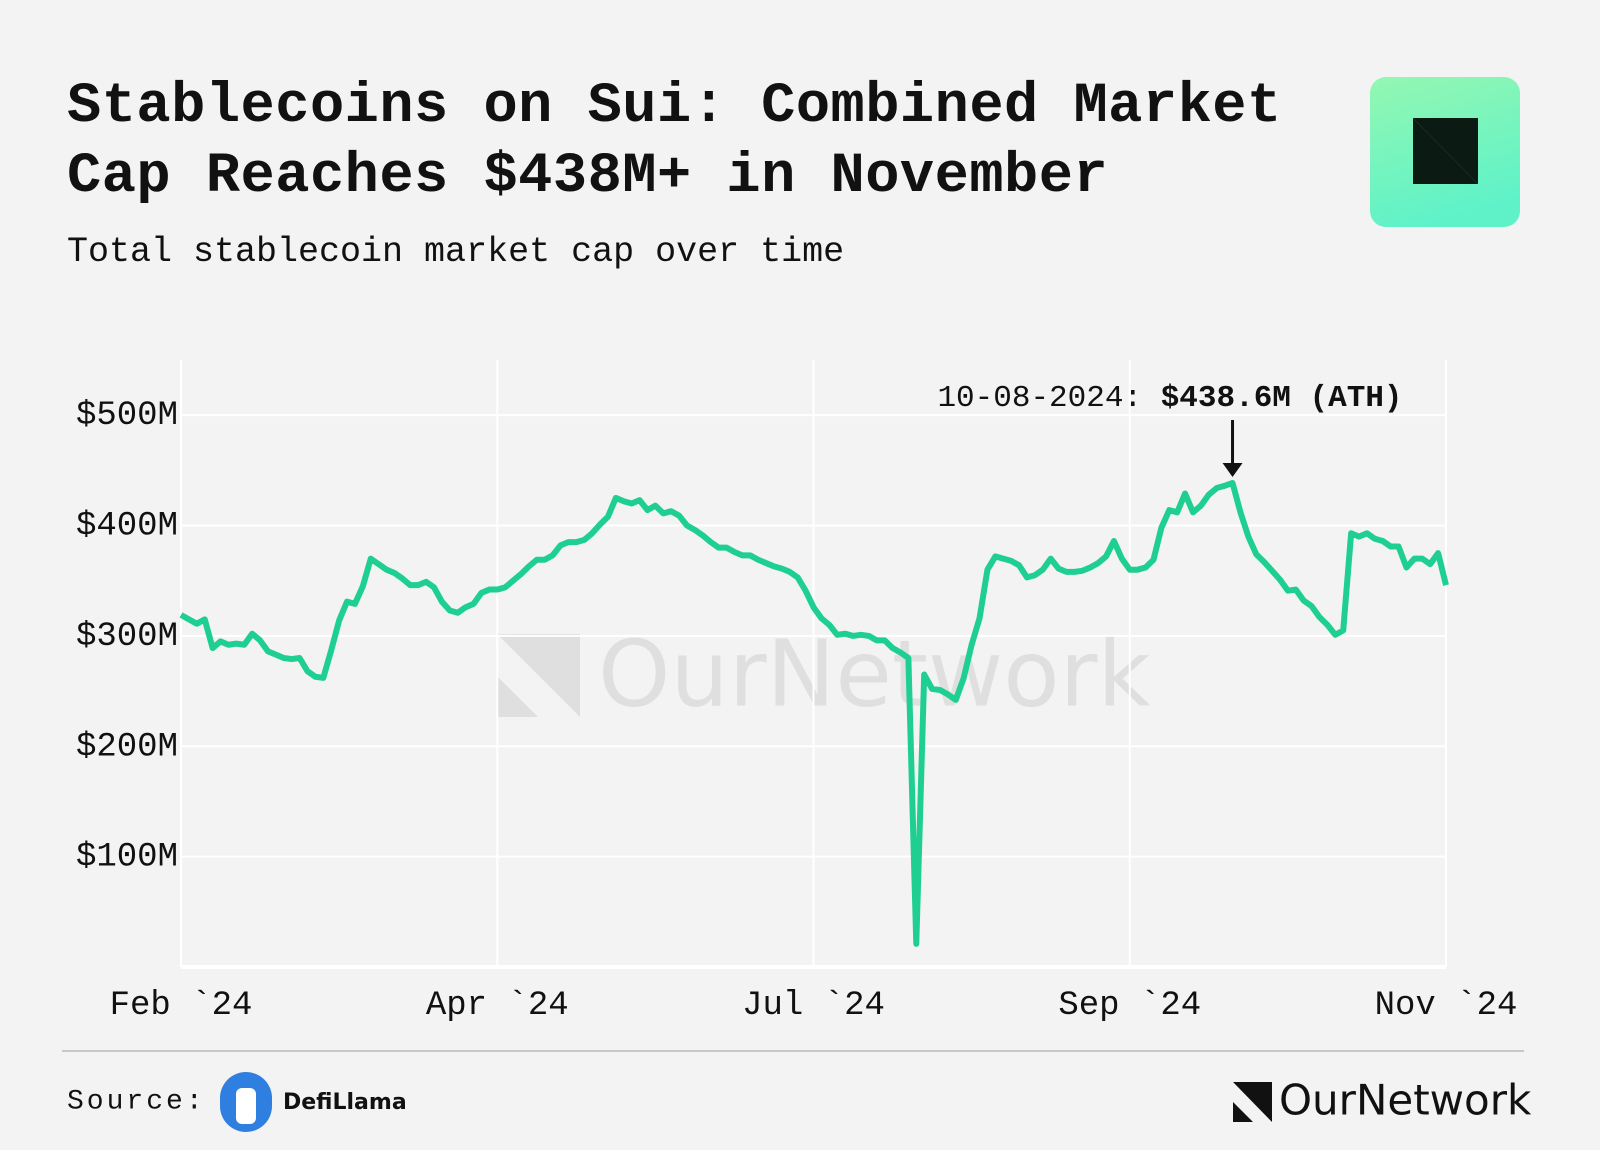 The image size is (1600, 1150). I want to click on x-tick-label: Apr `24, so click(497, 1006).